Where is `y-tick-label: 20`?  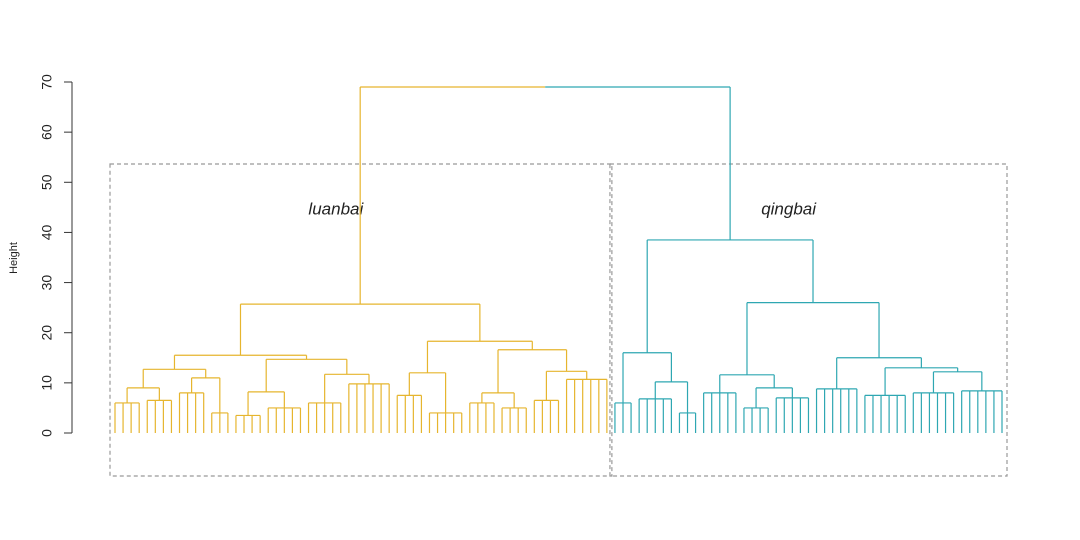
y-tick-label: 20 is located at coordinates (47, 333).